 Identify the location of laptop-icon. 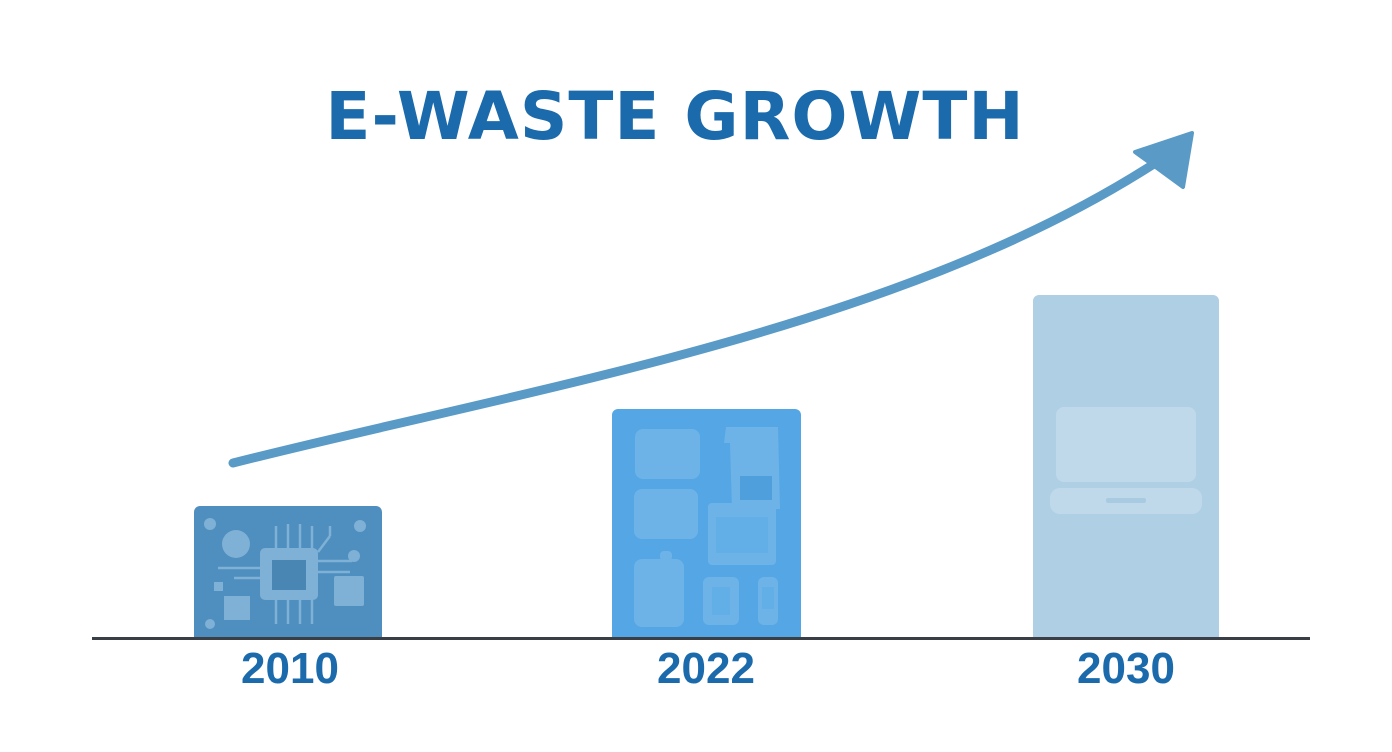
(1126, 460).